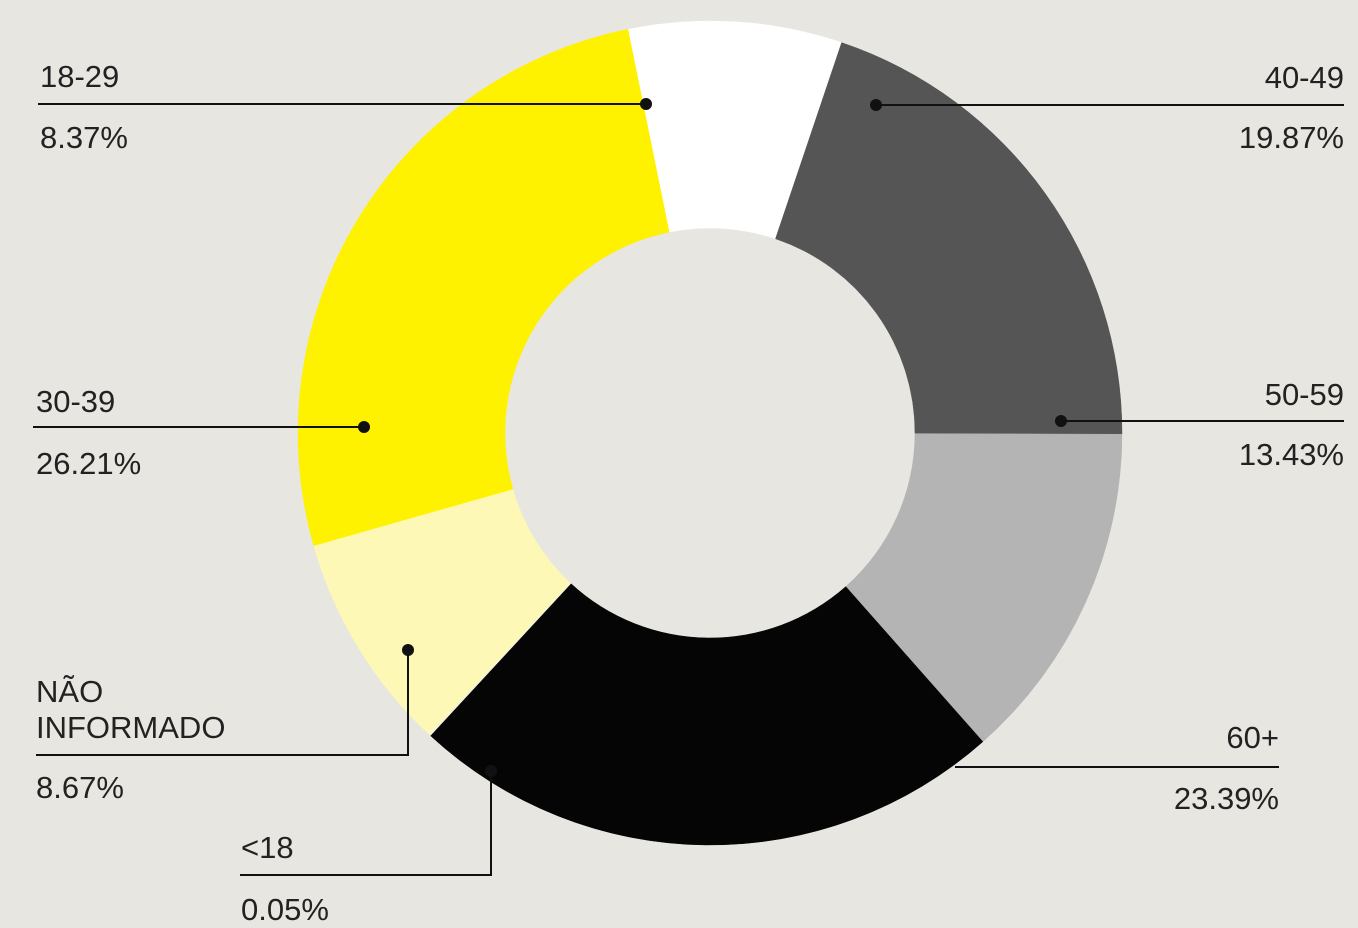 This screenshot has height=928, width=1358. What do you see at coordinates (130, 727) in the screenshot?
I see `category-label-n-o-informado-line-2: INFORMADO` at bounding box center [130, 727].